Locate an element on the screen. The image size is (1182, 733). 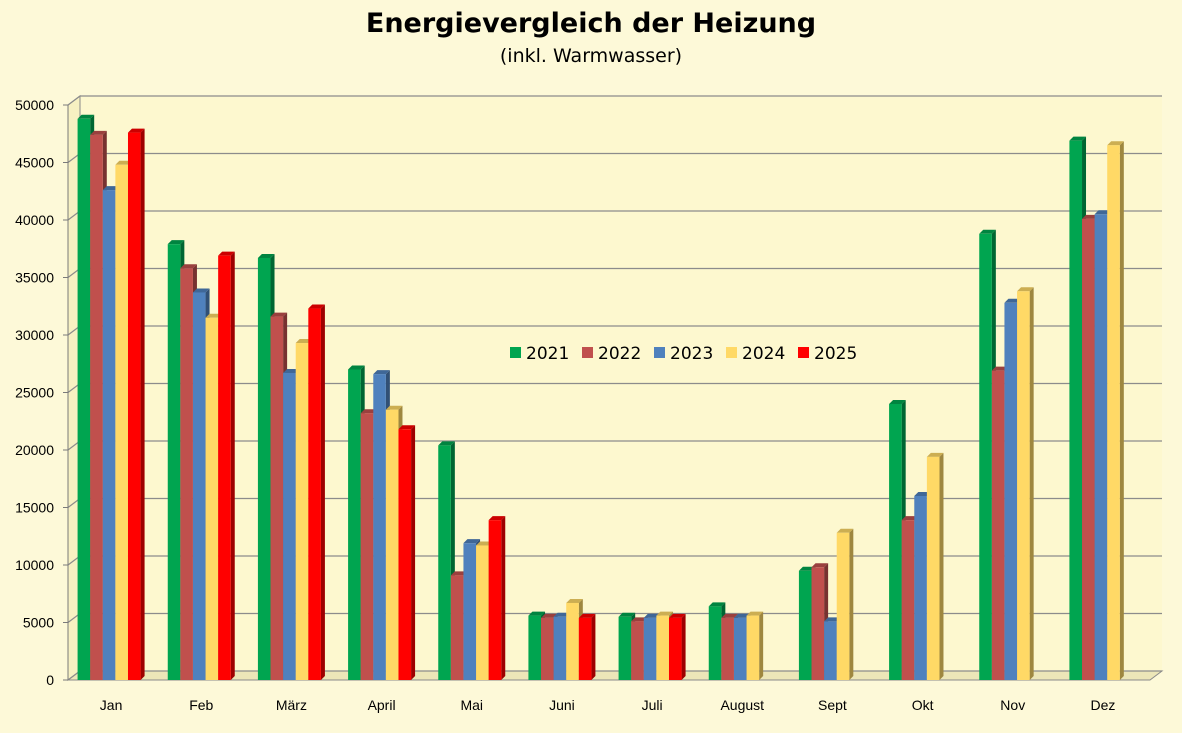
gridline is located at coordinates (614, 100).